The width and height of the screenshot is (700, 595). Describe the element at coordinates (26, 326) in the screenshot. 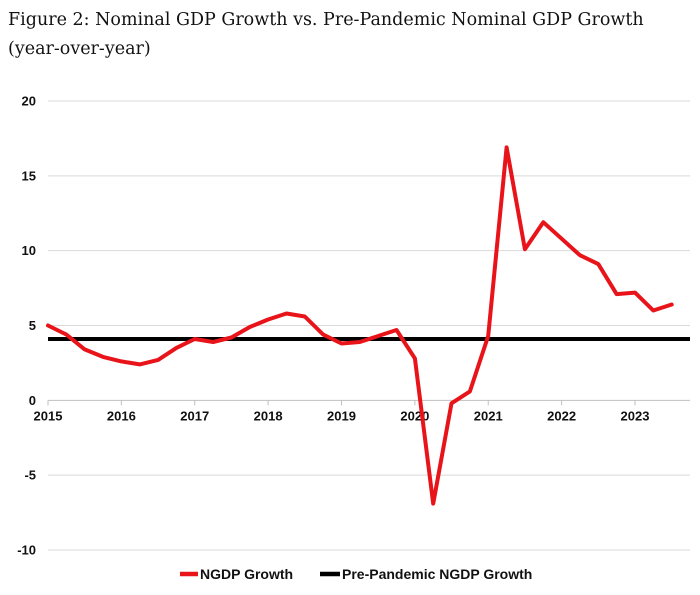

I see `y-axis-ticks: 20 15 10 5 0 -5 -10` at that location.